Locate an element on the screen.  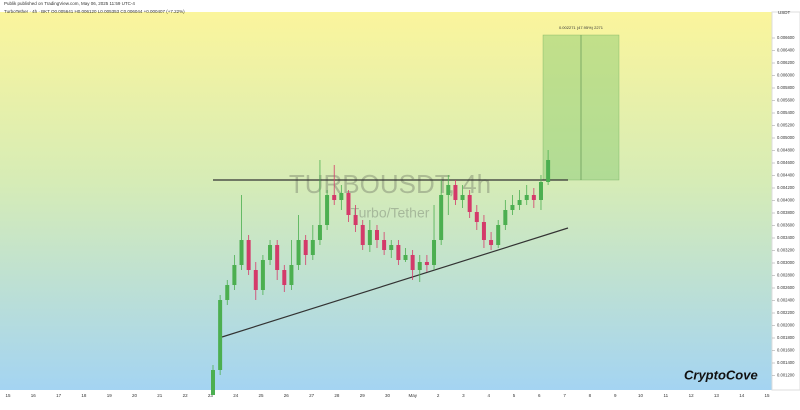
x-tick-label: May is located at coordinates (413, 395).